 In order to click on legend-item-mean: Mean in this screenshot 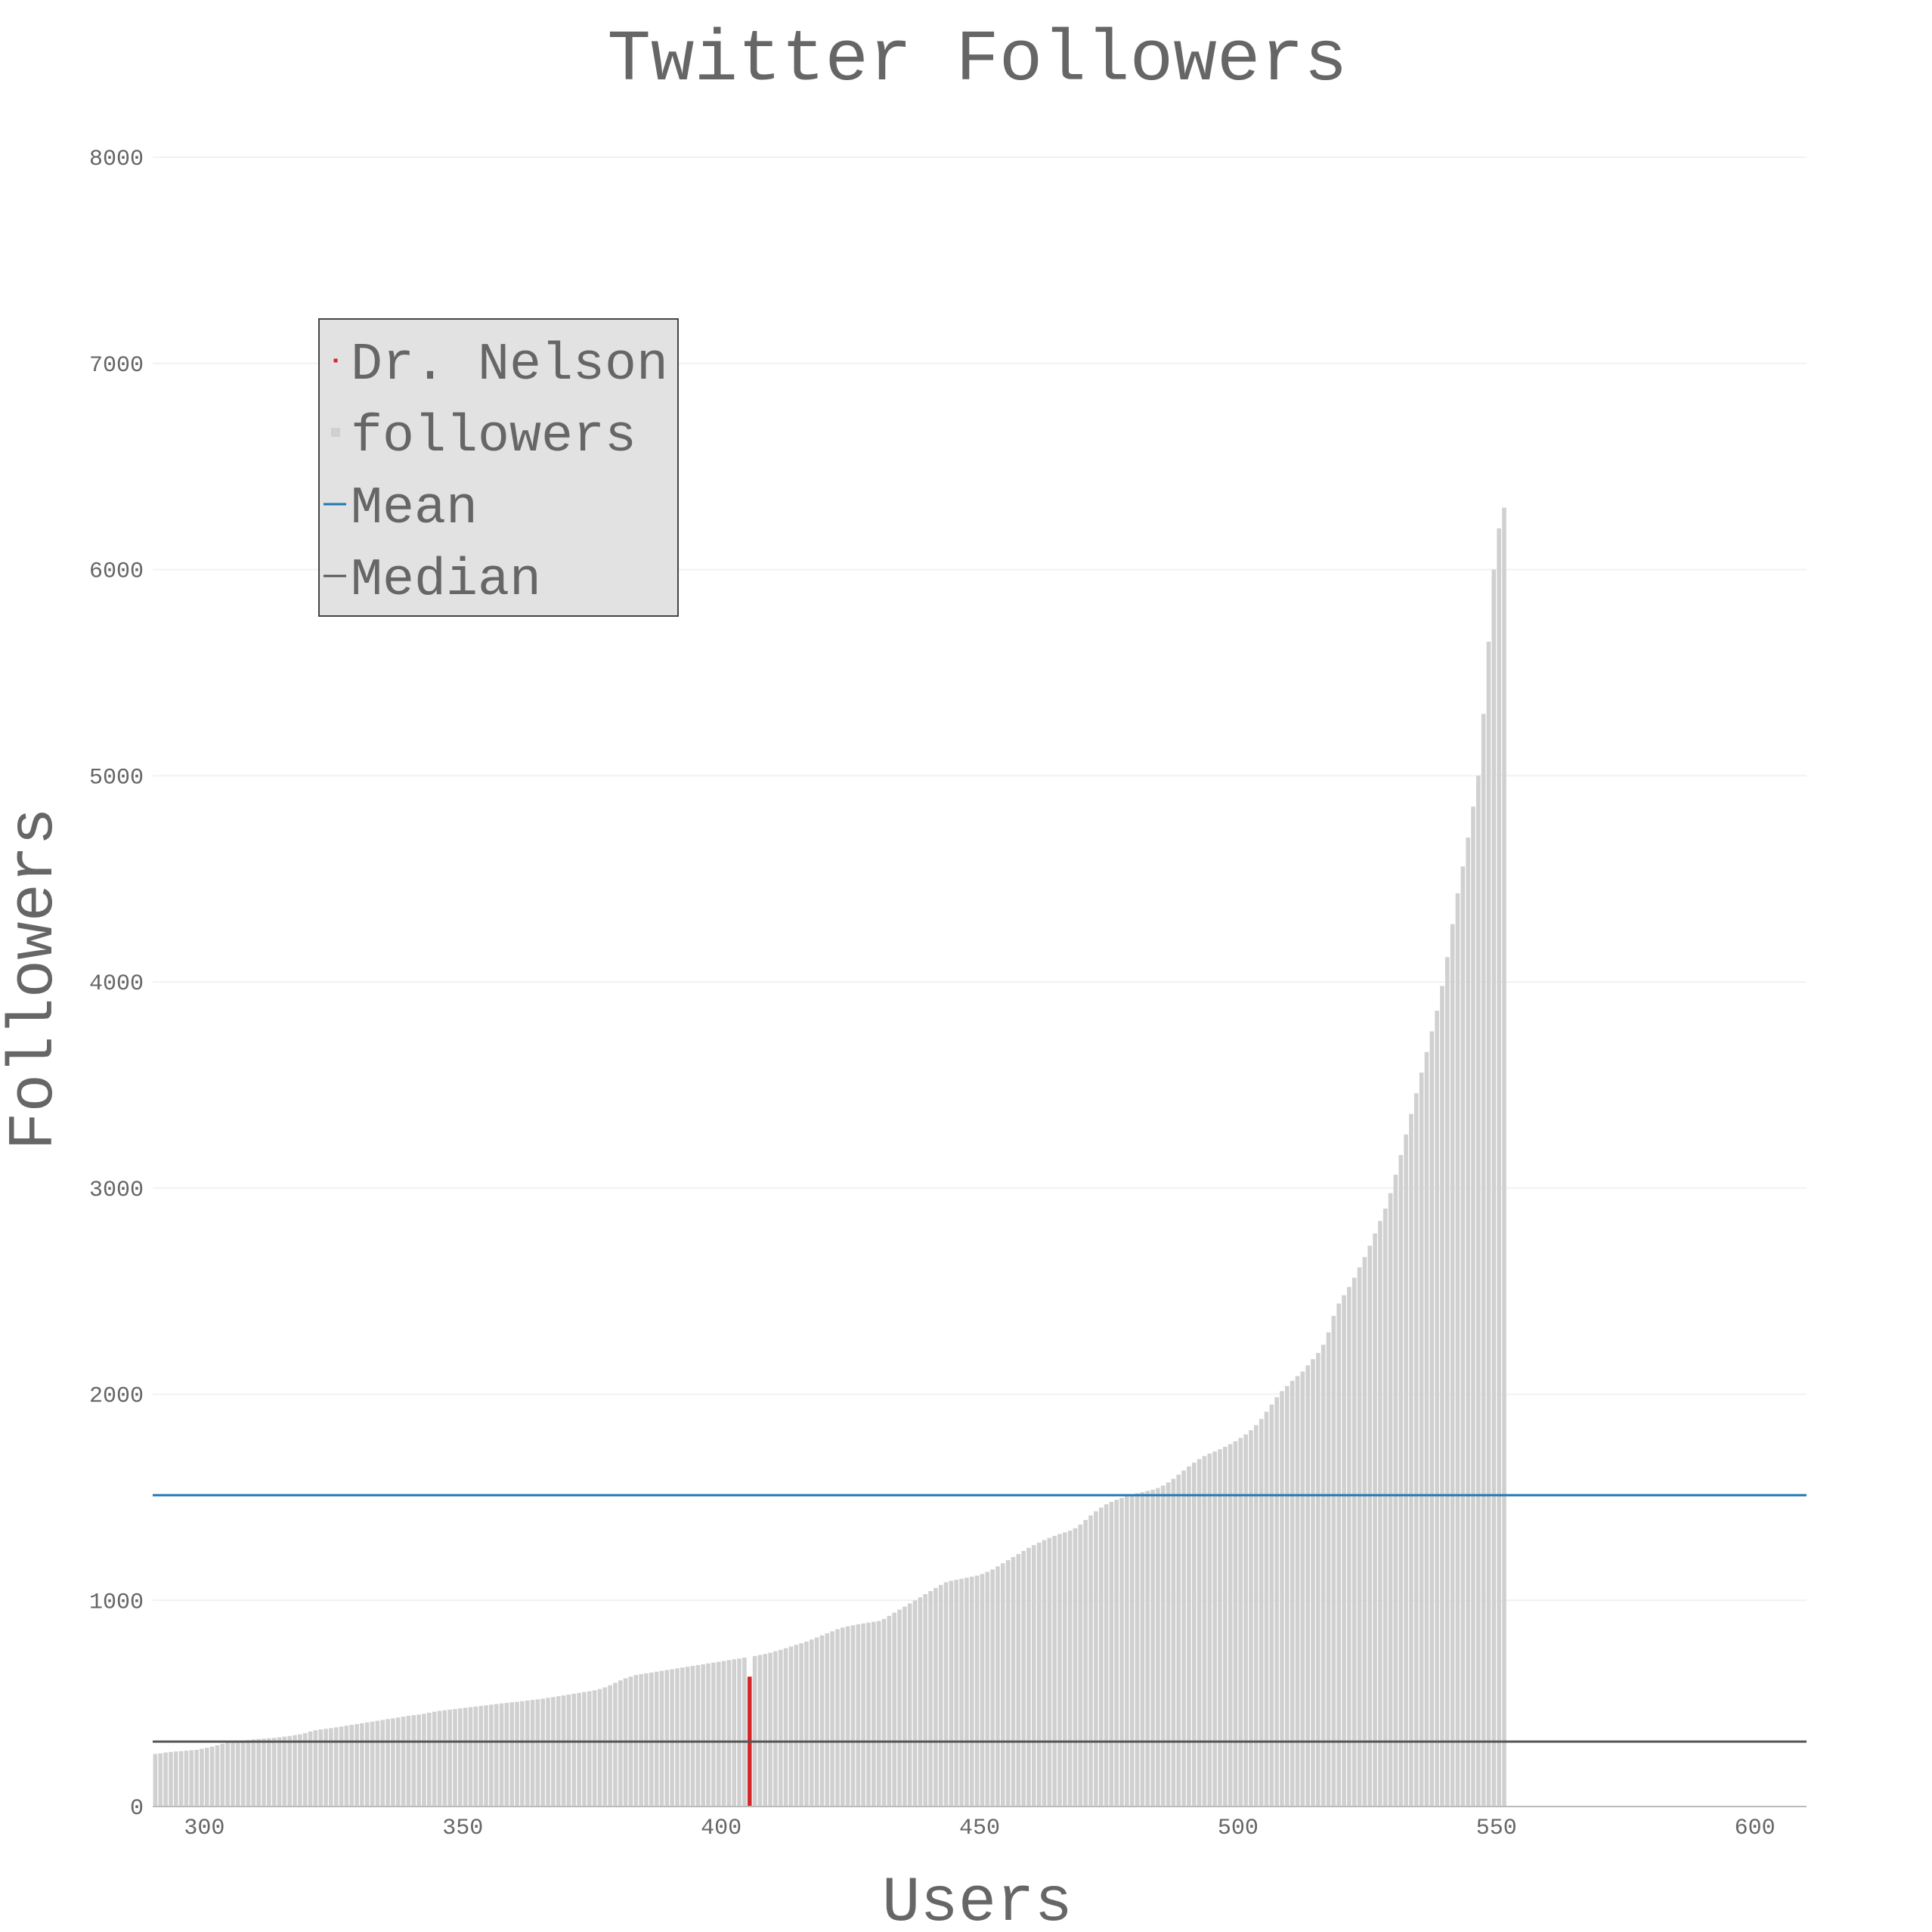, I will do `click(401, 509)`.